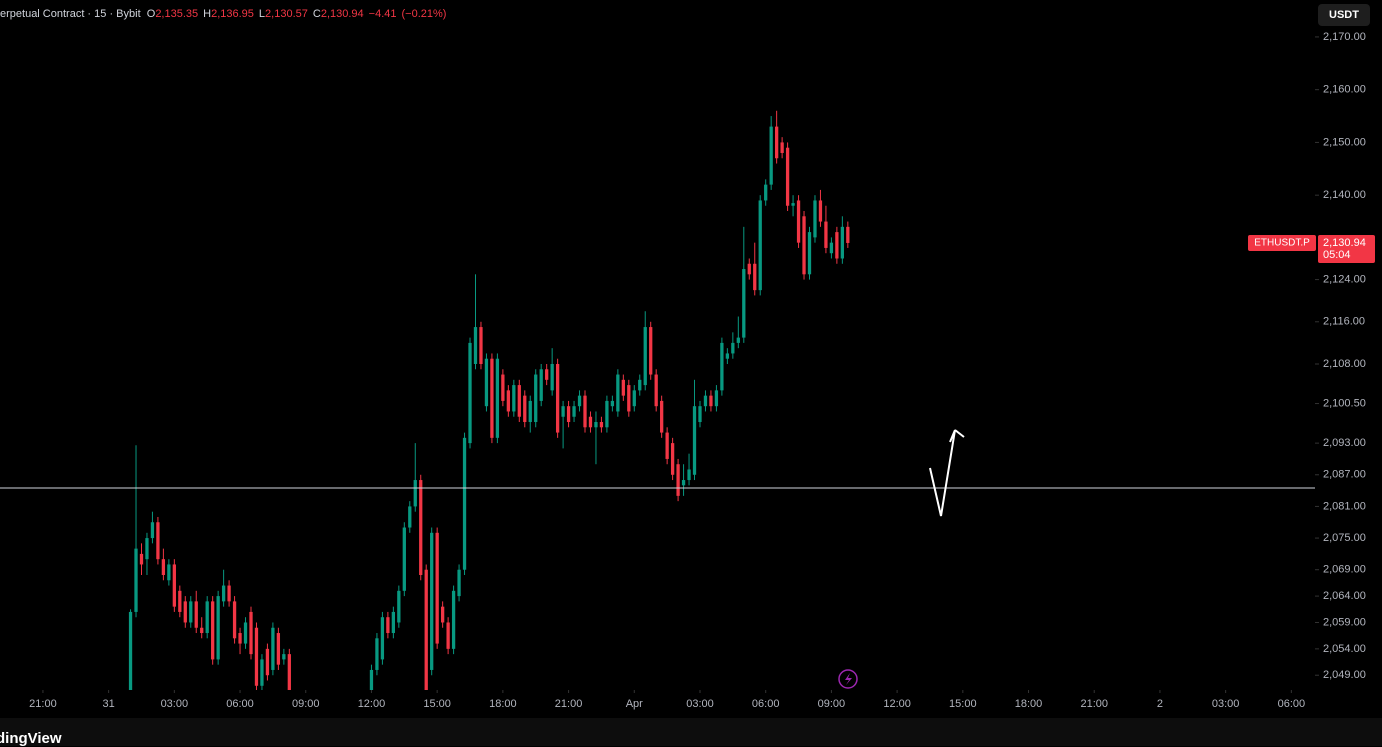  I want to click on y-tick-label: 2,160.00, so click(1344, 90).